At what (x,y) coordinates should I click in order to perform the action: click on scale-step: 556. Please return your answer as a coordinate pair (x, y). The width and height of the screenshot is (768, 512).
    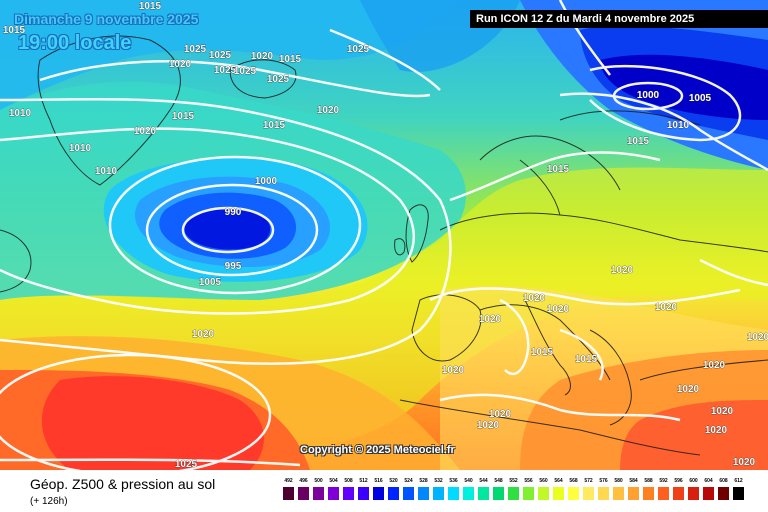
    Looking at the image, I should click on (528, 492).